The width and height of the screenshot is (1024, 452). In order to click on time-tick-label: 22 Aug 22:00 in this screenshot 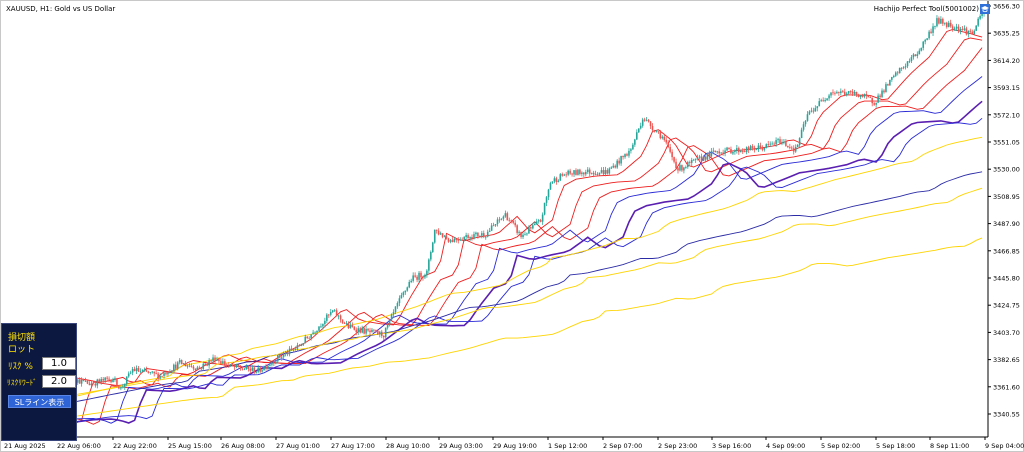, I will do `click(135, 446)`.